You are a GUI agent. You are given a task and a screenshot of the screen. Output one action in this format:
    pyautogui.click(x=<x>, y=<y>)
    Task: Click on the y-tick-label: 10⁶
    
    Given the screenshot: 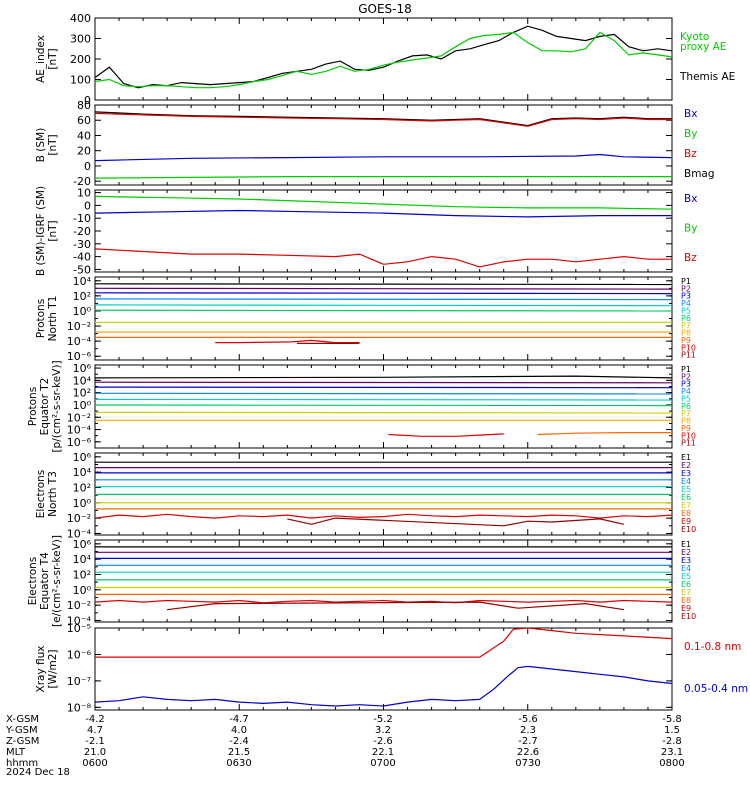 What is the action you would take?
    pyautogui.click(x=82, y=368)
    